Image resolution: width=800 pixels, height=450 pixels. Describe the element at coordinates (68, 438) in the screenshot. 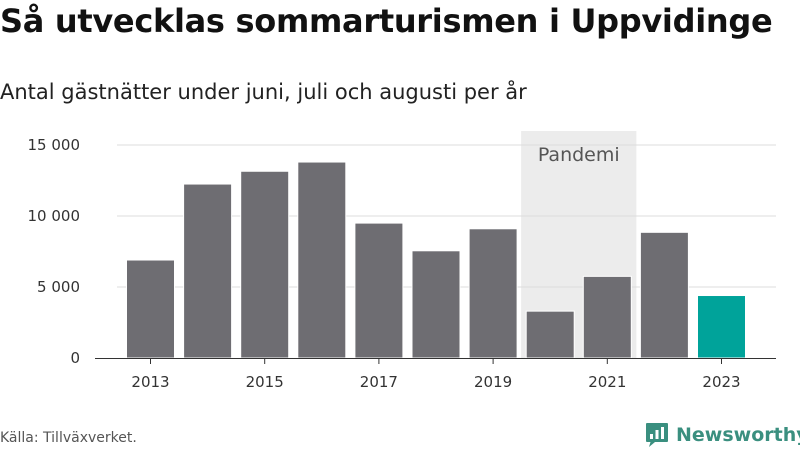

I see `source-note: Källa: Tillväxverket.` at that location.